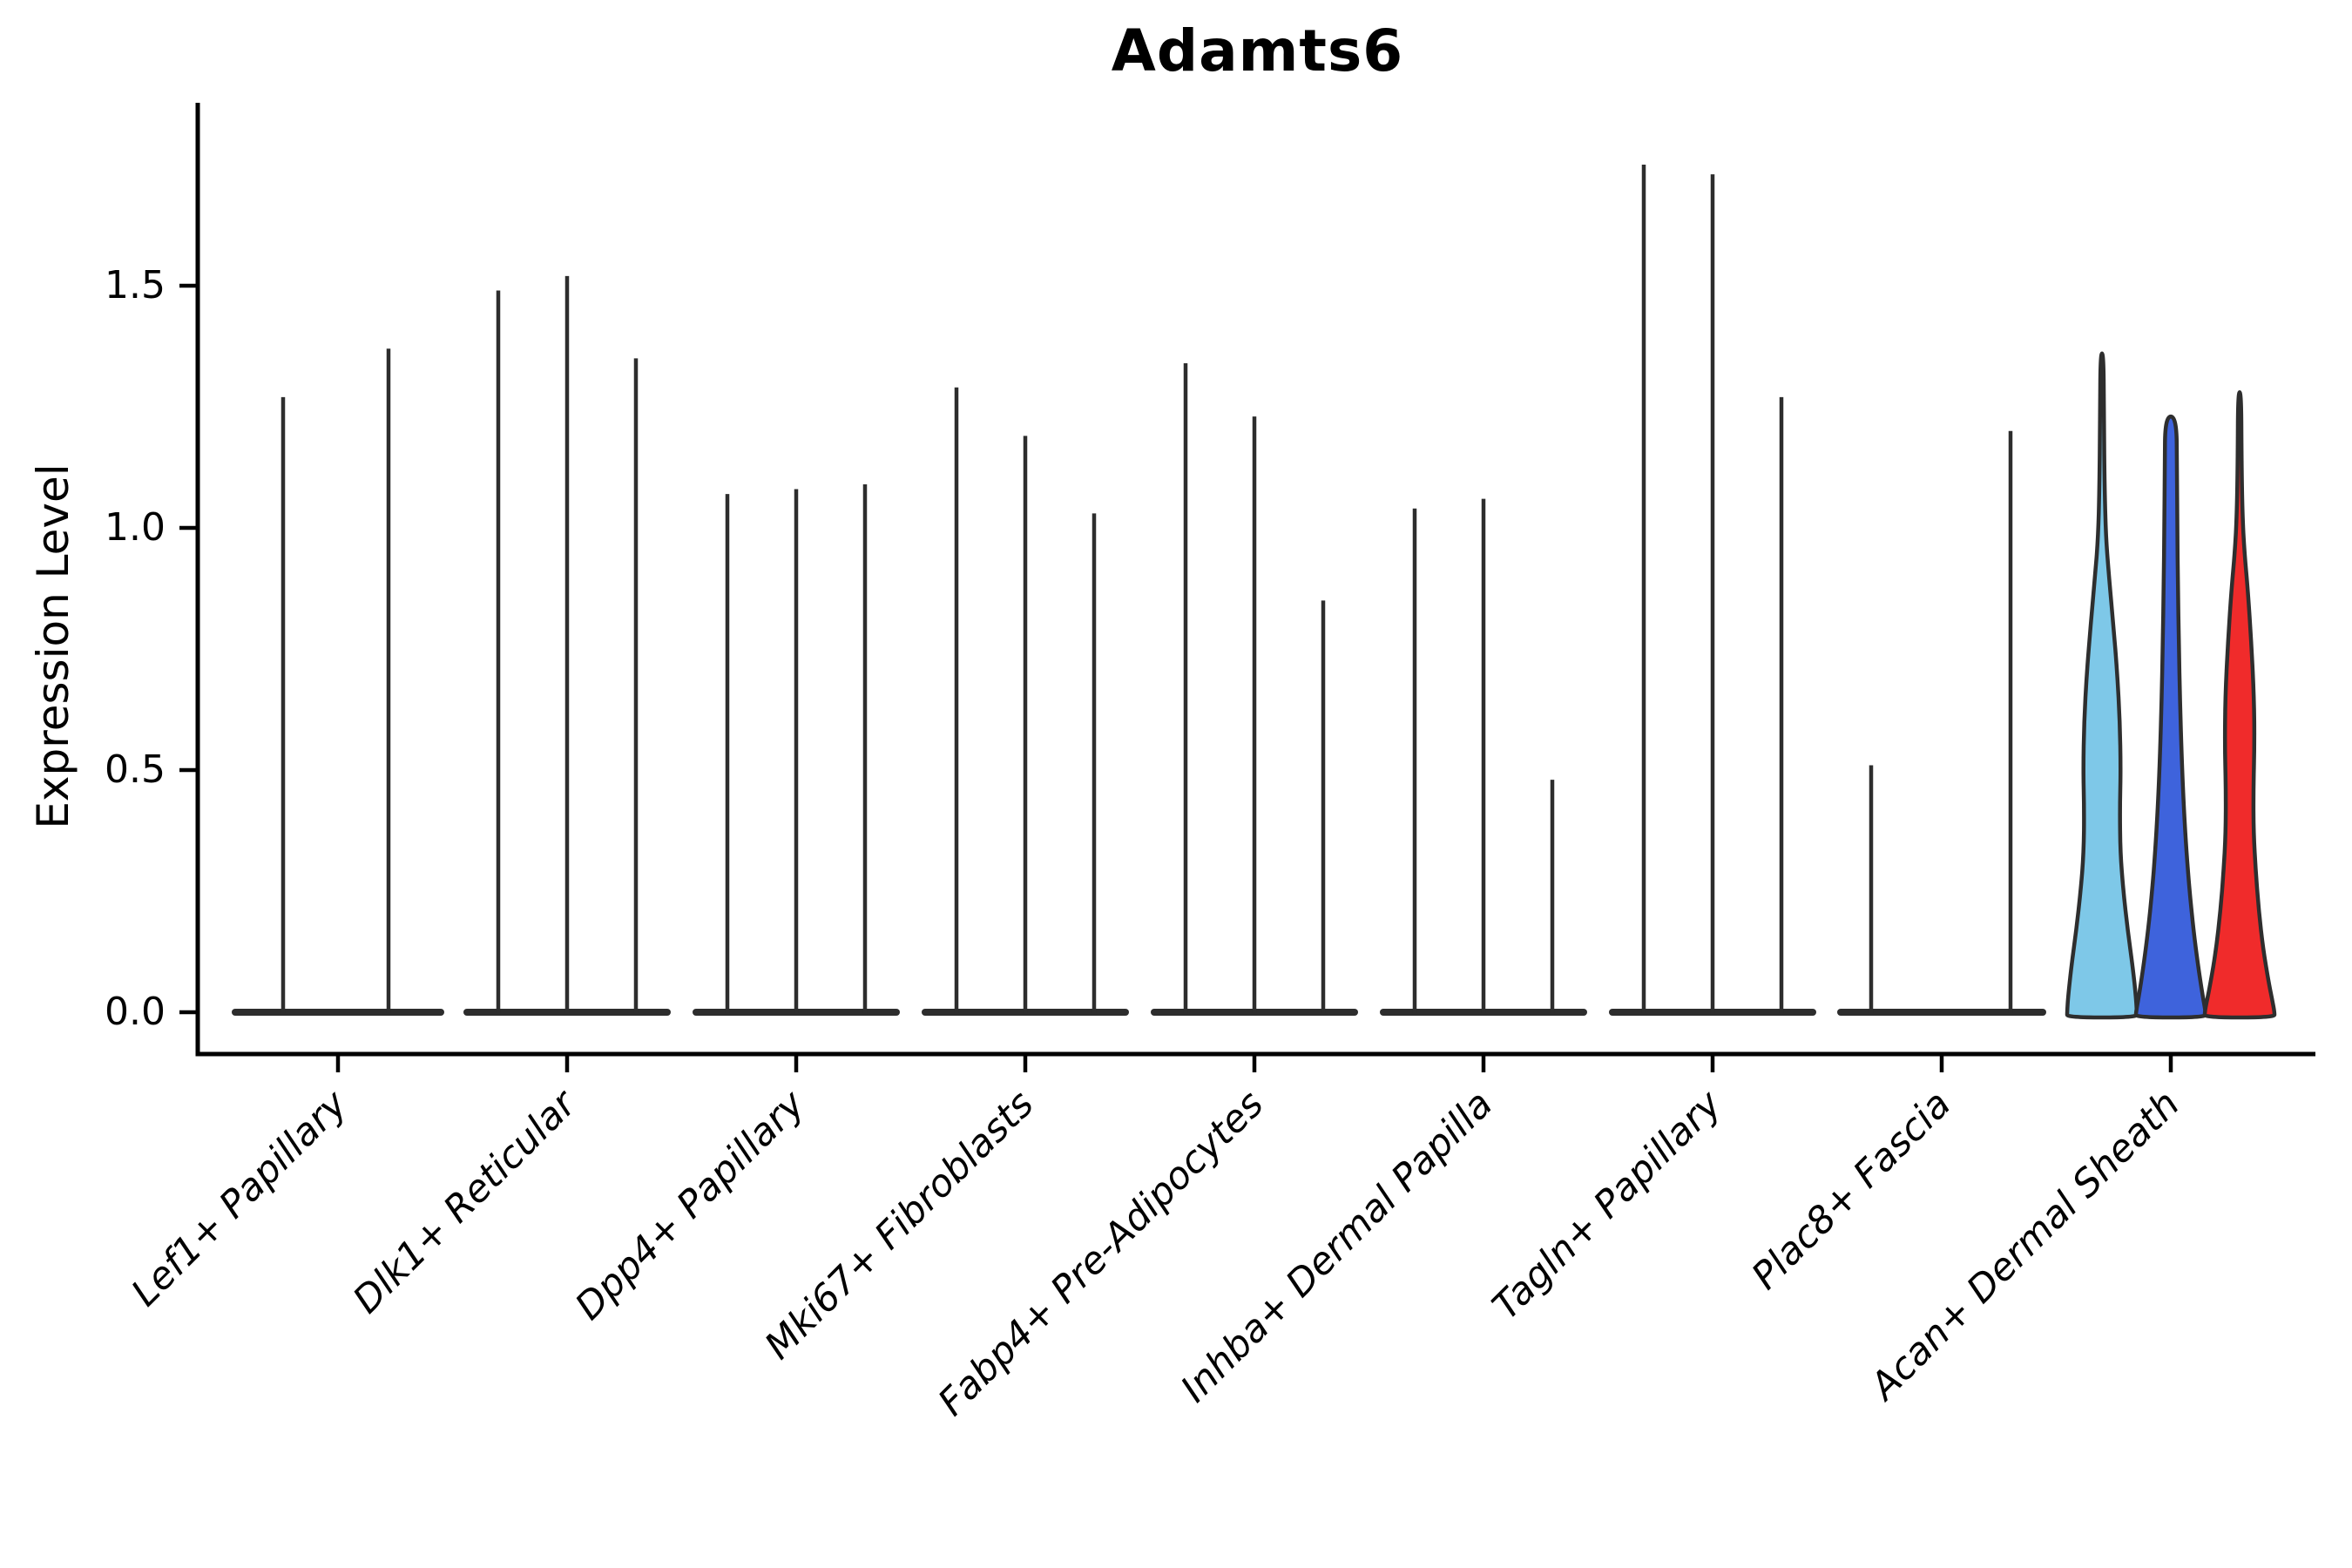  I want to click on y-tick-label-0.5: 0.5, so click(135, 769).